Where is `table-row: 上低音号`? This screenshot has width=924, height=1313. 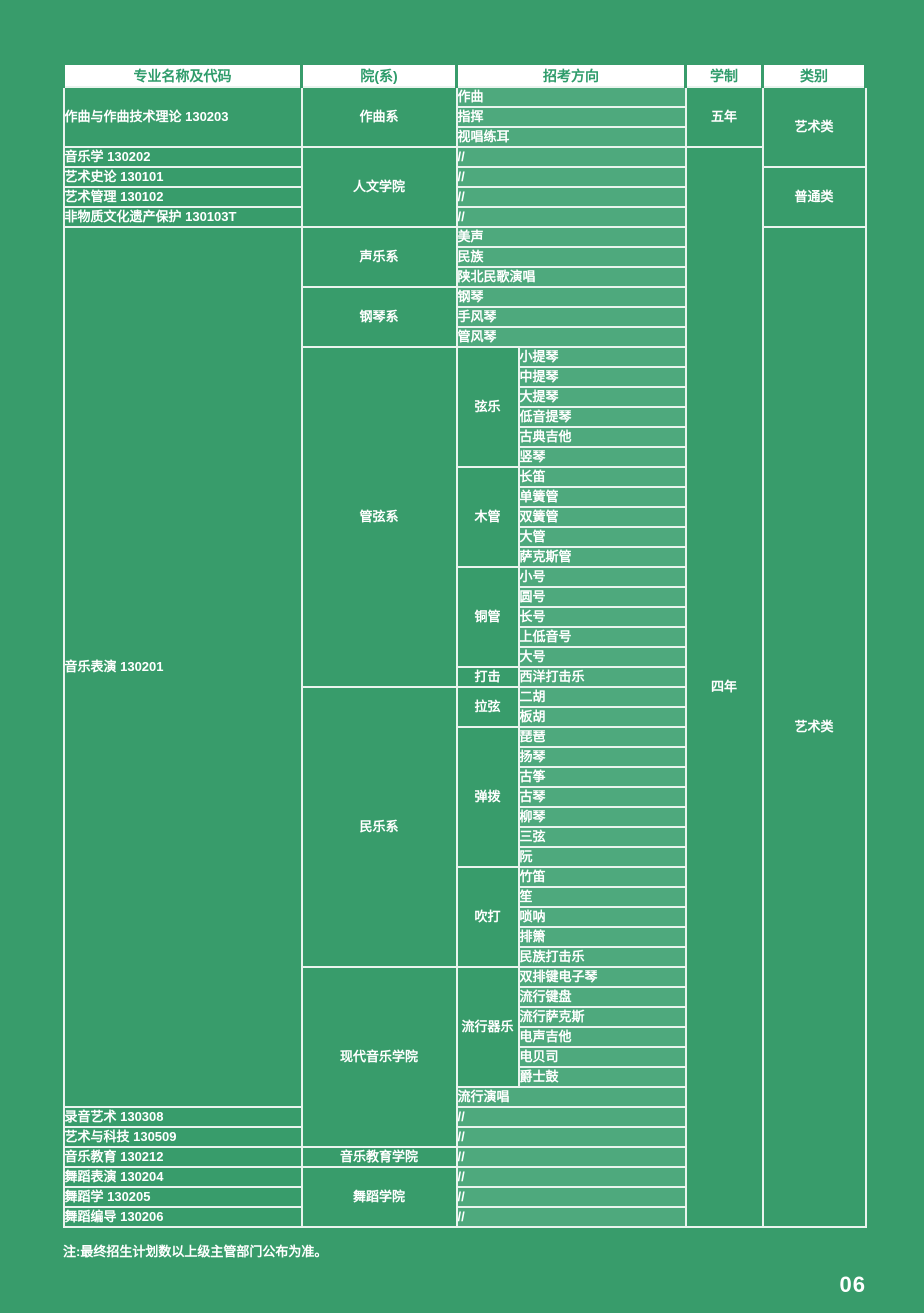
table-row: 上低音号 is located at coordinates (465, 637).